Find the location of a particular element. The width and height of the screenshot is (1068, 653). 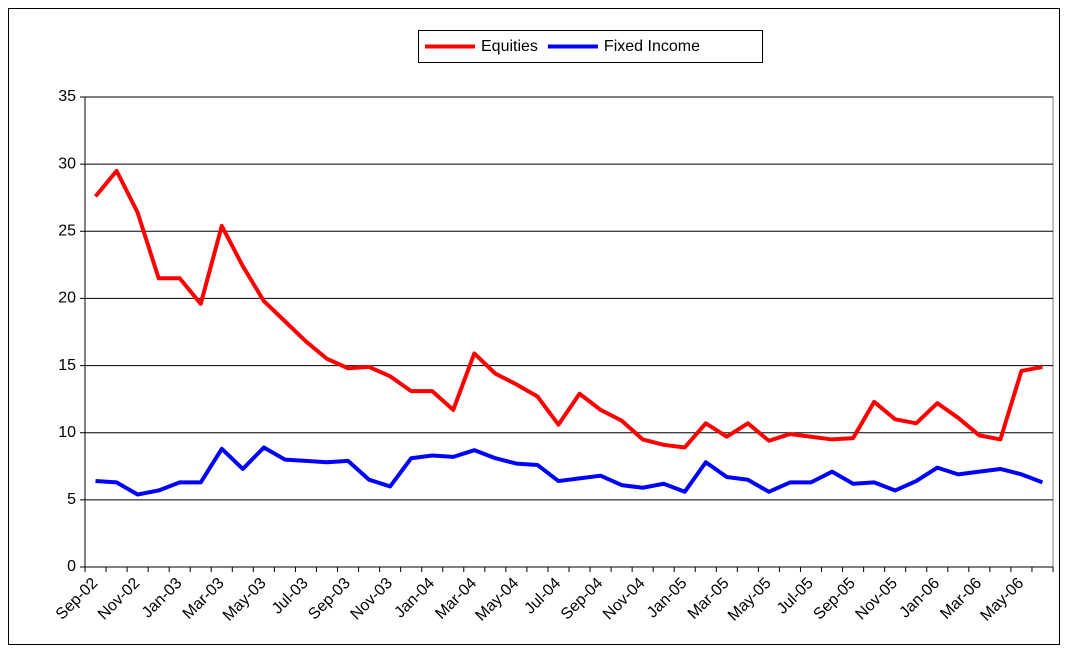

y-tick-label: 10 is located at coordinates (67, 432).